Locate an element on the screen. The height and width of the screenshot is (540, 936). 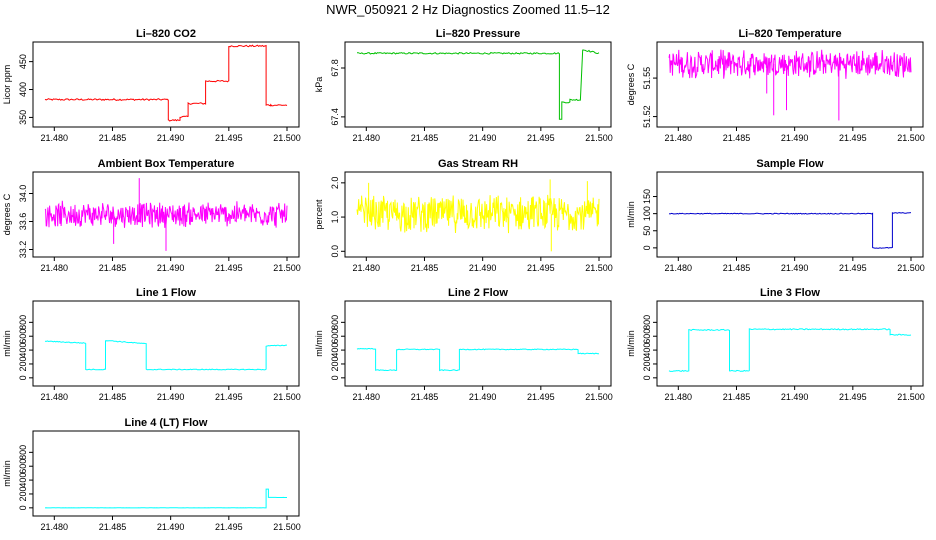
panel-title: Line 1 Flow is located at coordinates (166, 293).